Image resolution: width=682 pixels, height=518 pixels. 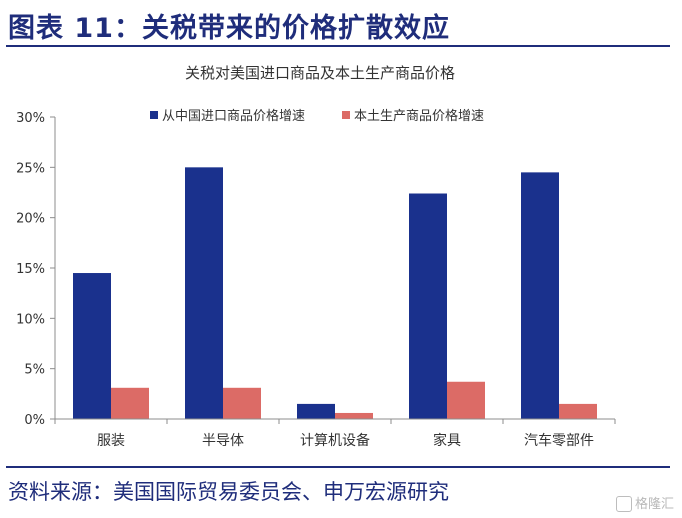 What do you see at coordinates (111, 441) in the screenshot?
I see `x-tick-label: 服装` at bounding box center [111, 441].